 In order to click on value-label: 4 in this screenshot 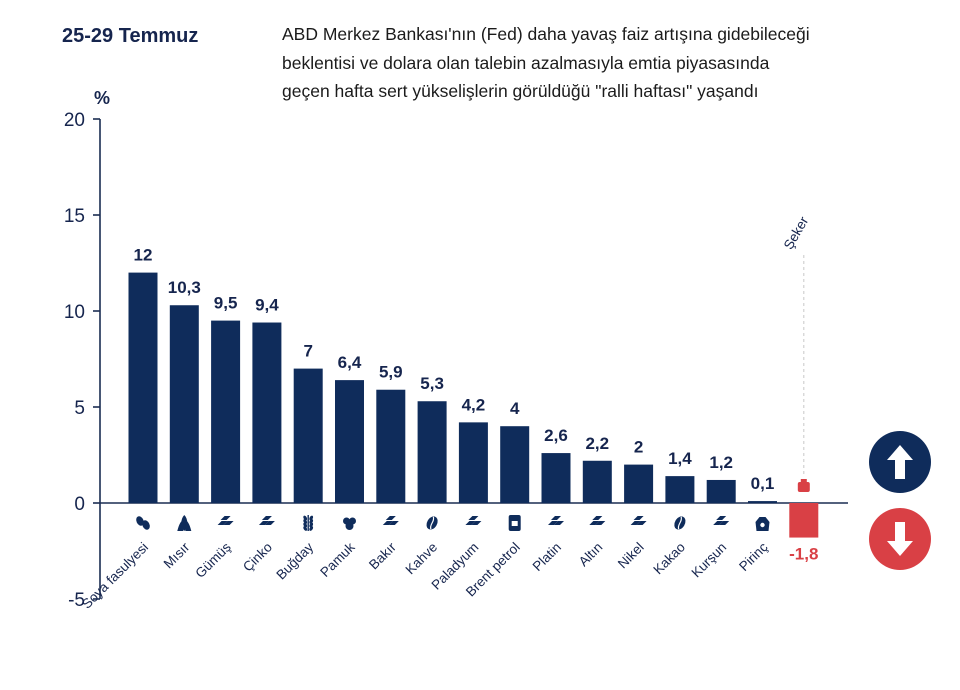, I will do `click(515, 408)`.